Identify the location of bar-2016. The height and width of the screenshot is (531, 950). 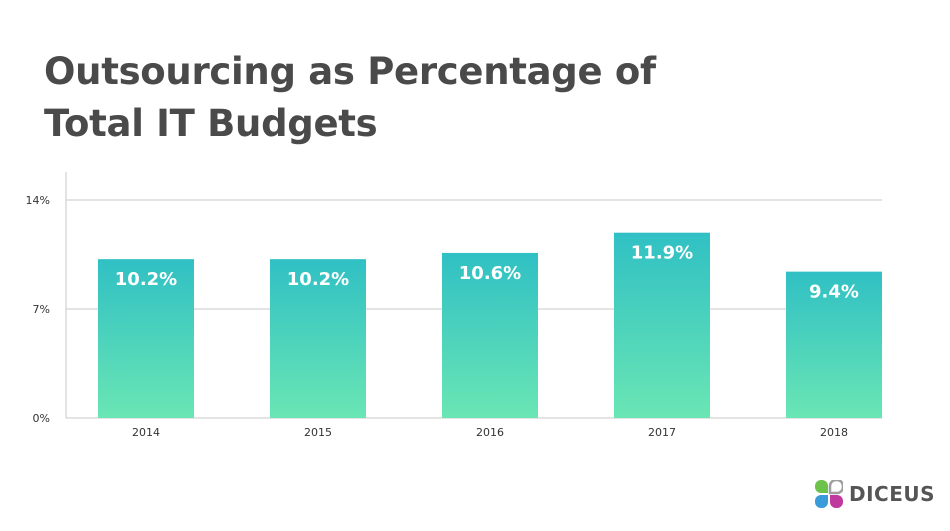
(490, 335).